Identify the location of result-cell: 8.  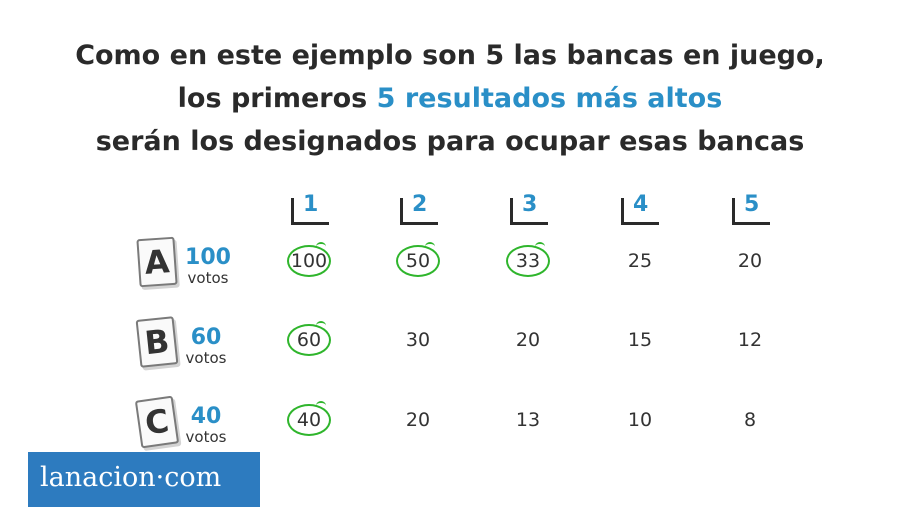
(750, 420).